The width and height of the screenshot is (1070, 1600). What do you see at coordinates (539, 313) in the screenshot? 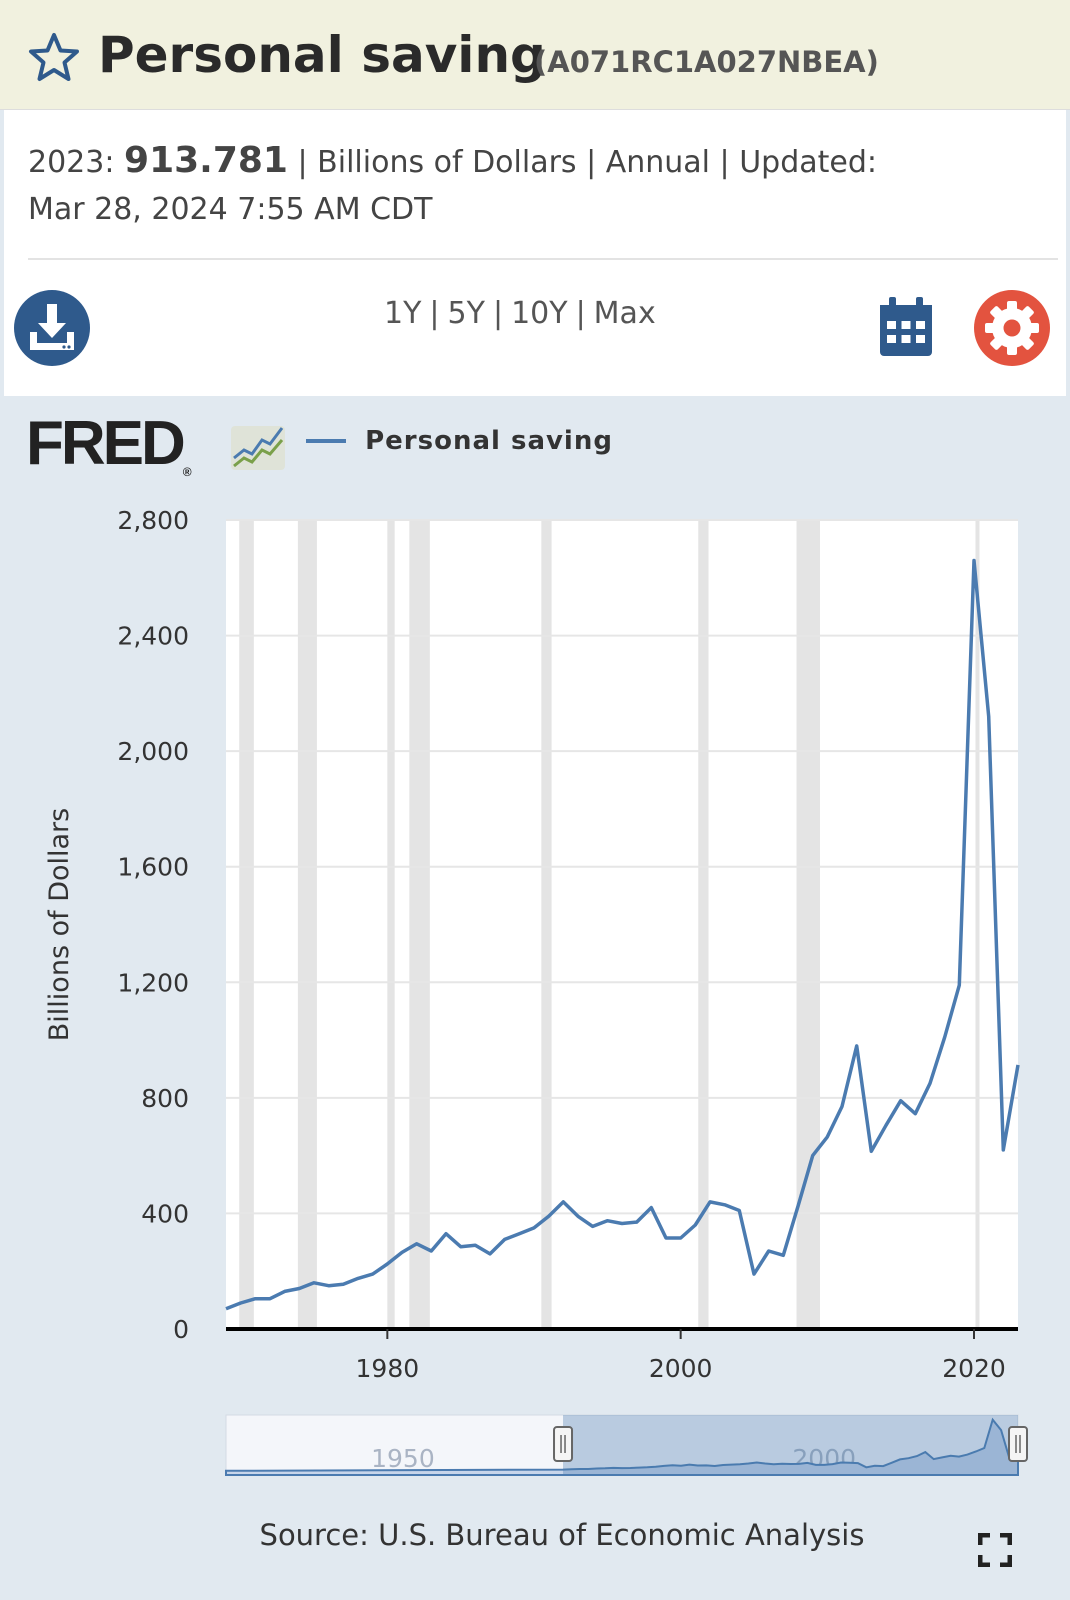
I see `range-10y: 10Y` at bounding box center [539, 313].